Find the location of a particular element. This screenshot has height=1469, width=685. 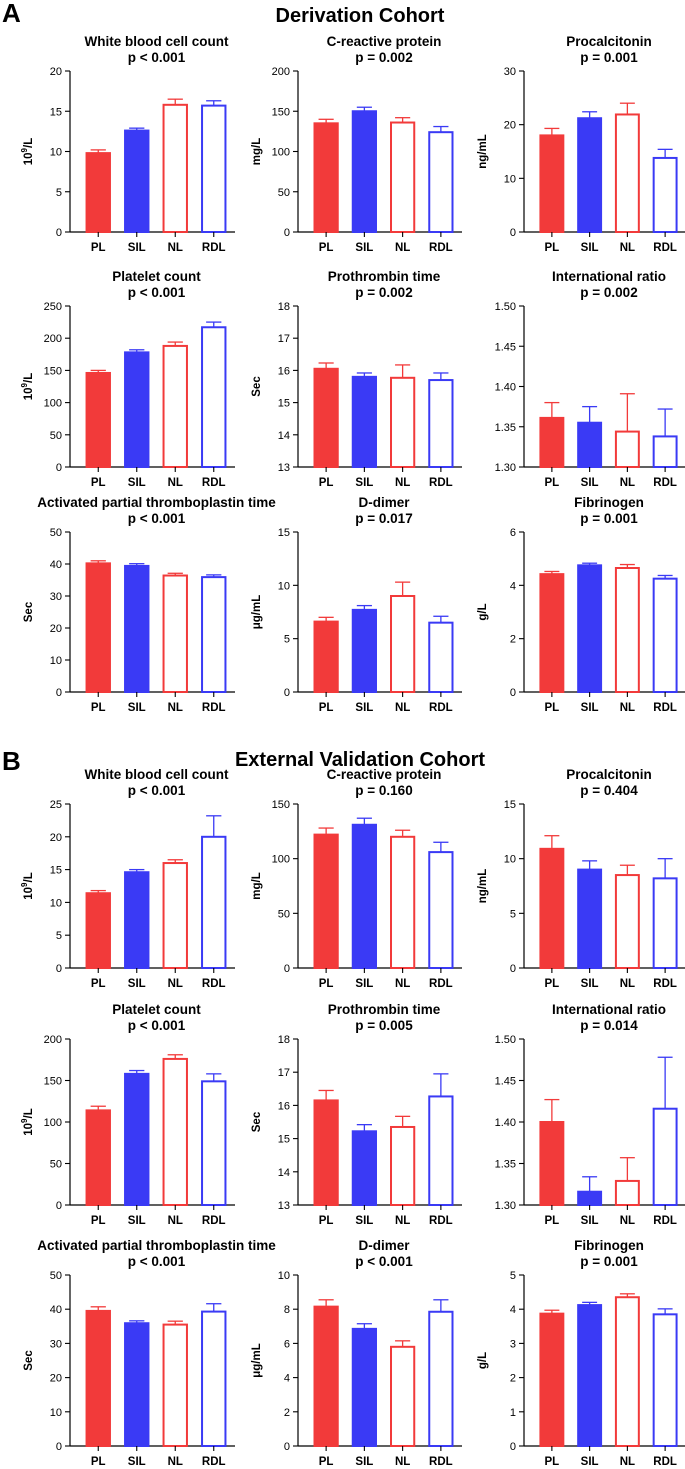

chart-title: International ratio is located at coordinates (609, 1009).